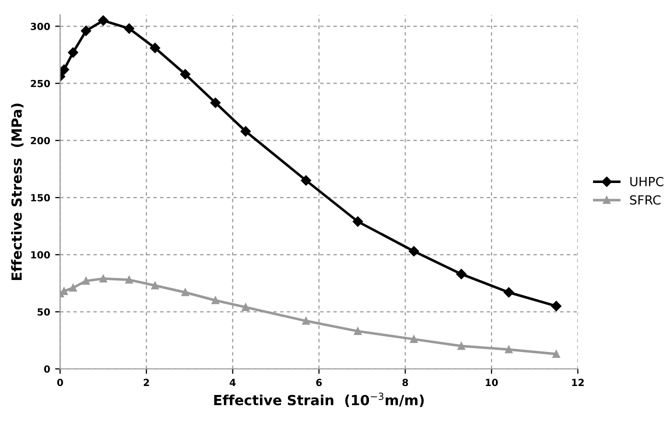 The width and height of the screenshot is (668, 424). What do you see at coordinates (492, 382) in the screenshot?
I see `x-tick-label: 10` at bounding box center [492, 382].